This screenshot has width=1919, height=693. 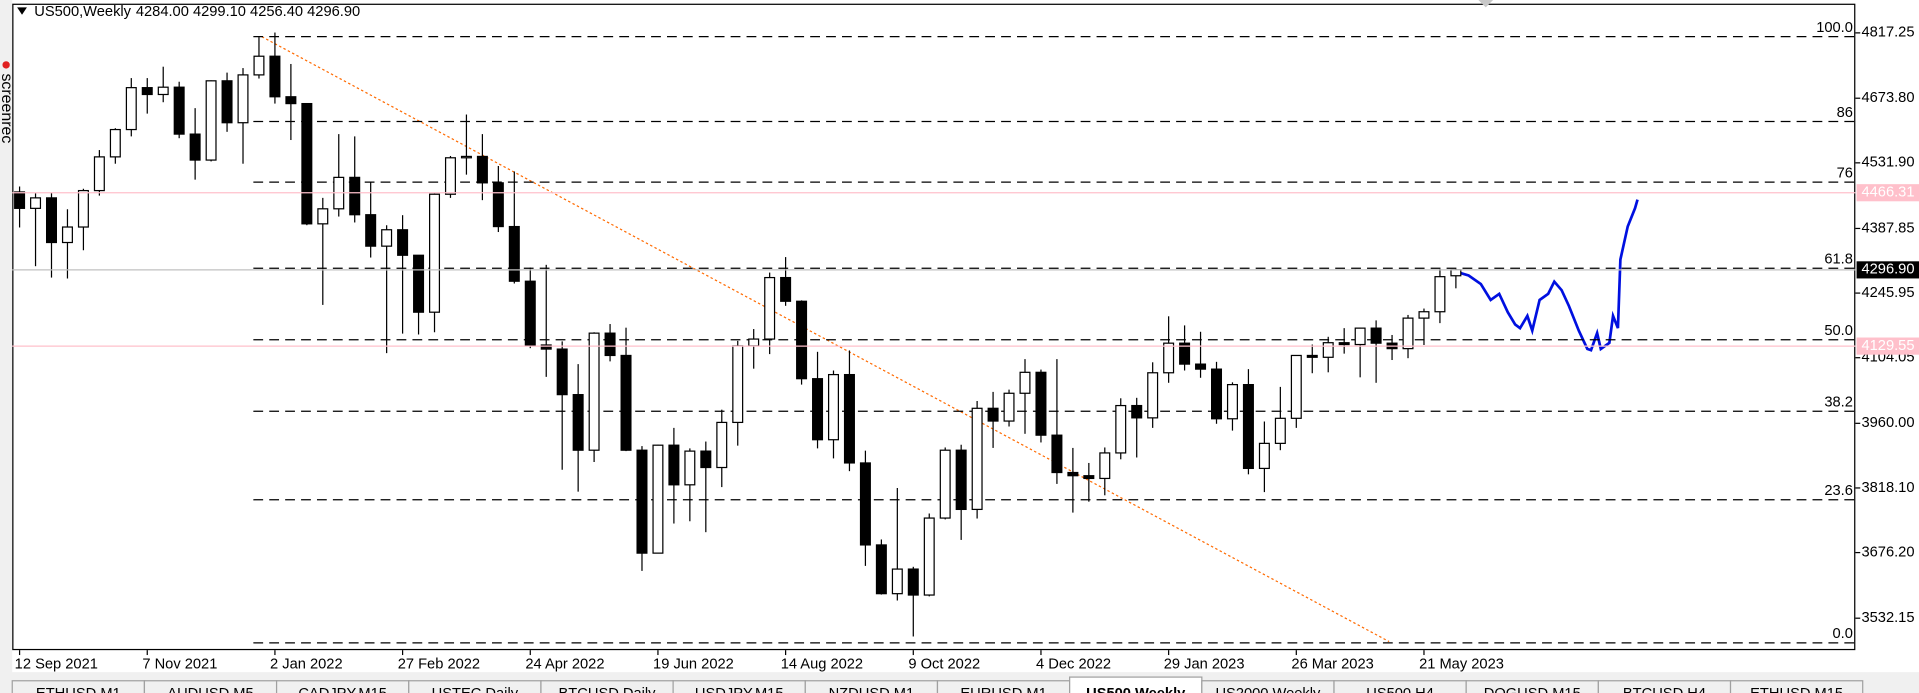 What do you see at coordinates (1003, 689) in the screenshot?
I see `tab-label: EURUSD,M1` at bounding box center [1003, 689].